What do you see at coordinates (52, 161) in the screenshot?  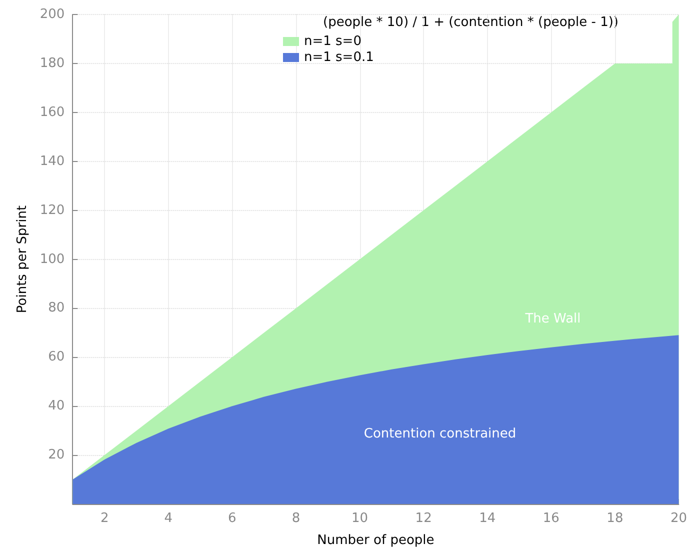 I see `y-tick-label: 140` at bounding box center [52, 161].